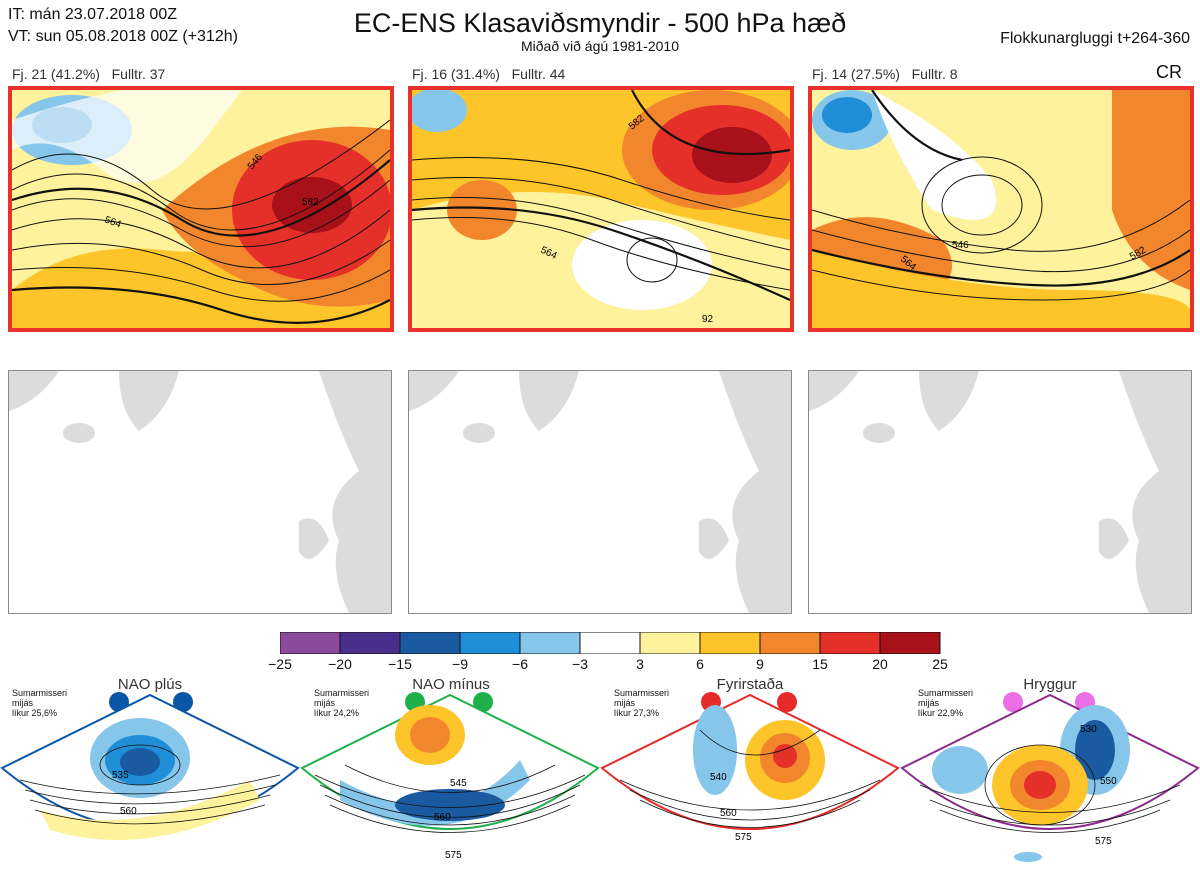 Image resolution: width=1200 pixels, height=871 pixels. I want to click on valid-time: VT: sun 05.08.2018 00Z (+312h), so click(123, 36).